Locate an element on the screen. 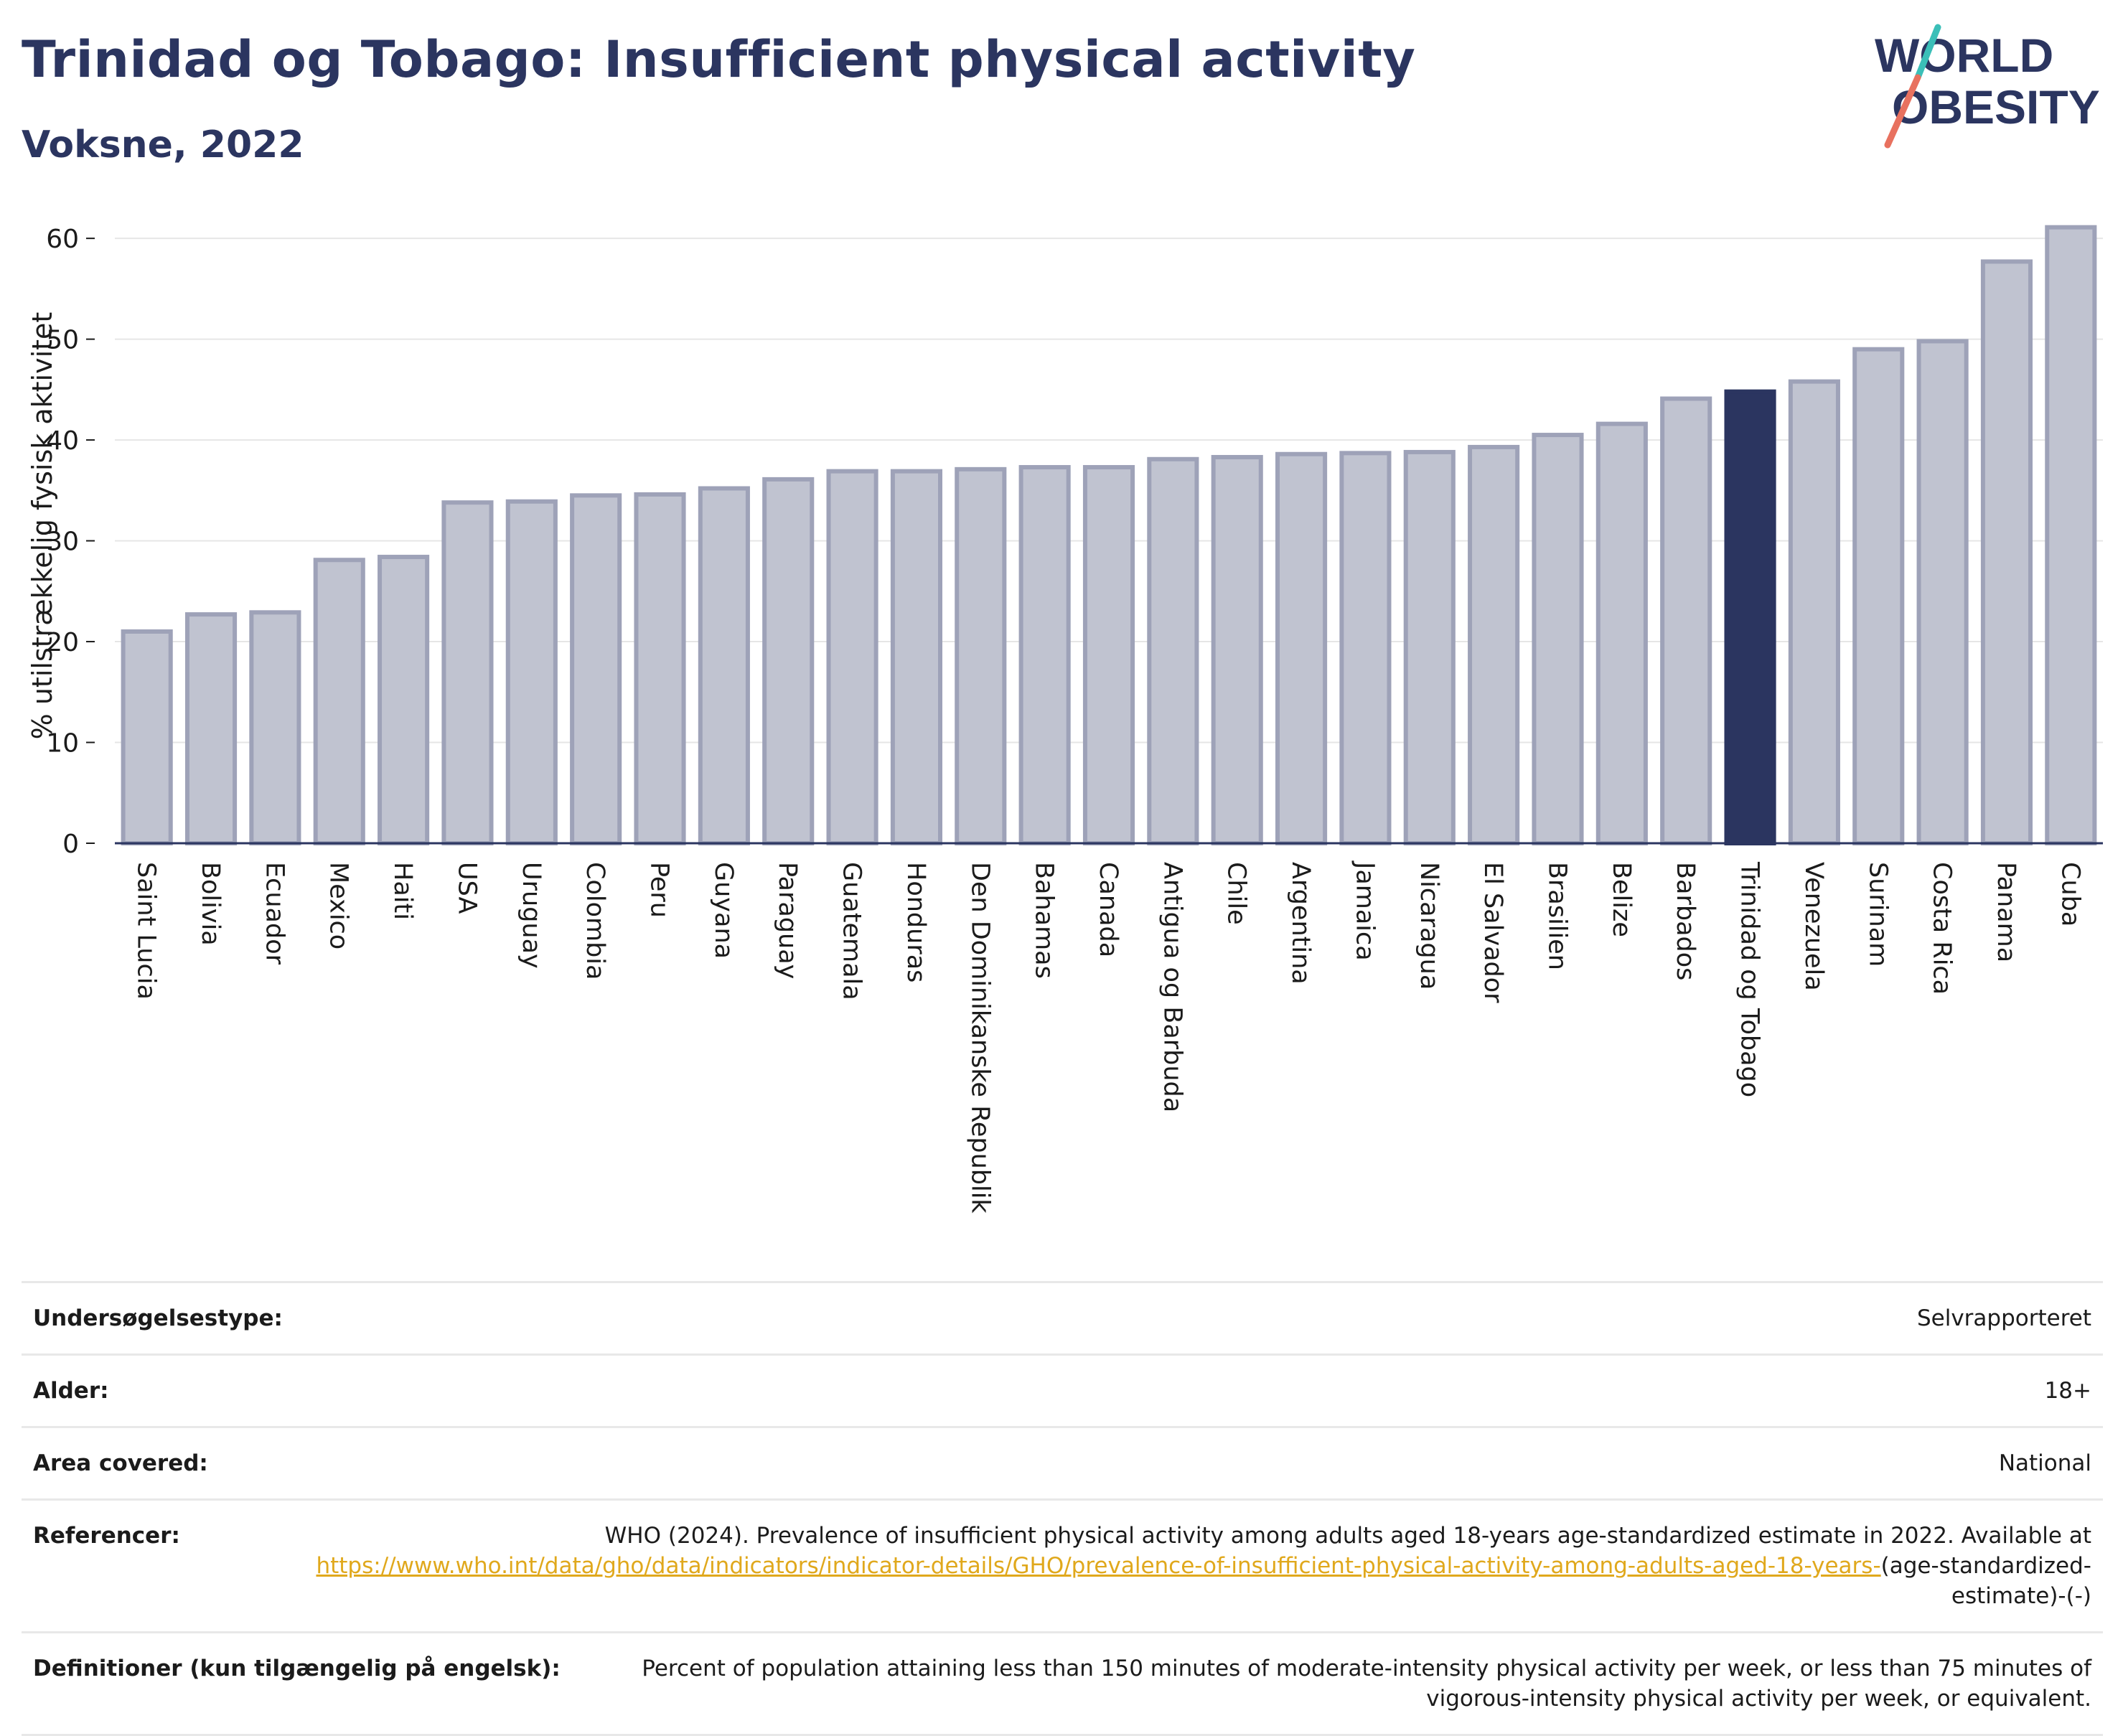  bar-haiti is located at coordinates (404, 700).